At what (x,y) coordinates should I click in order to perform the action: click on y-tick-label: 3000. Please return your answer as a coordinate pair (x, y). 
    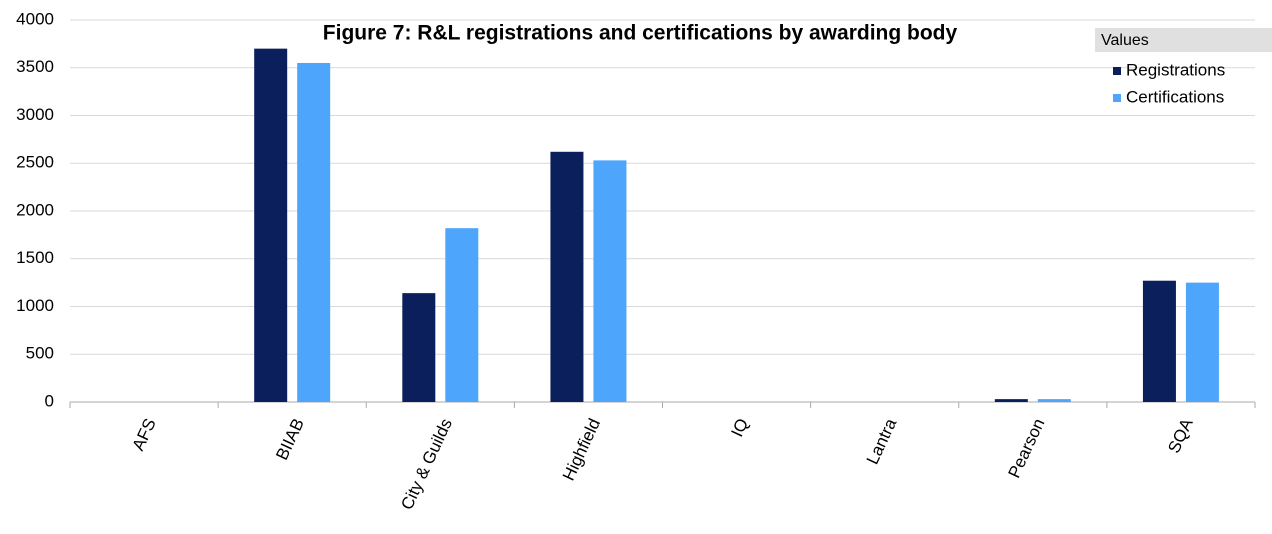
    Looking at the image, I should click on (35, 114).